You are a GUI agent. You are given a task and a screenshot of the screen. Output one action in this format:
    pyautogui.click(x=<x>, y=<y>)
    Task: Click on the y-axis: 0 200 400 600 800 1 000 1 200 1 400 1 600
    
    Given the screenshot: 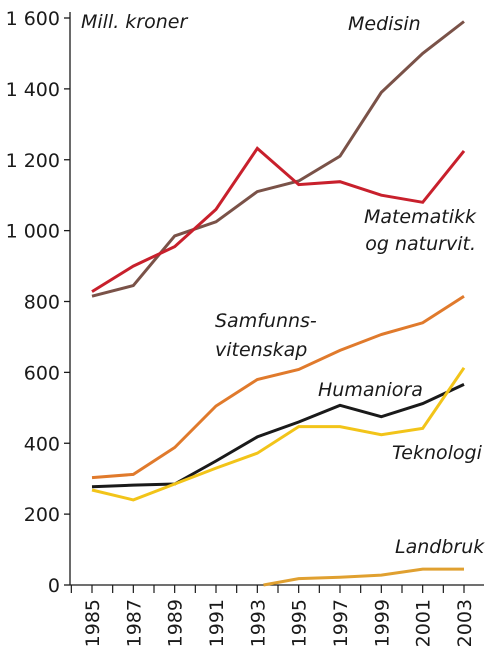 What is the action you would take?
    pyautogui.click(x=38, y=302)
    